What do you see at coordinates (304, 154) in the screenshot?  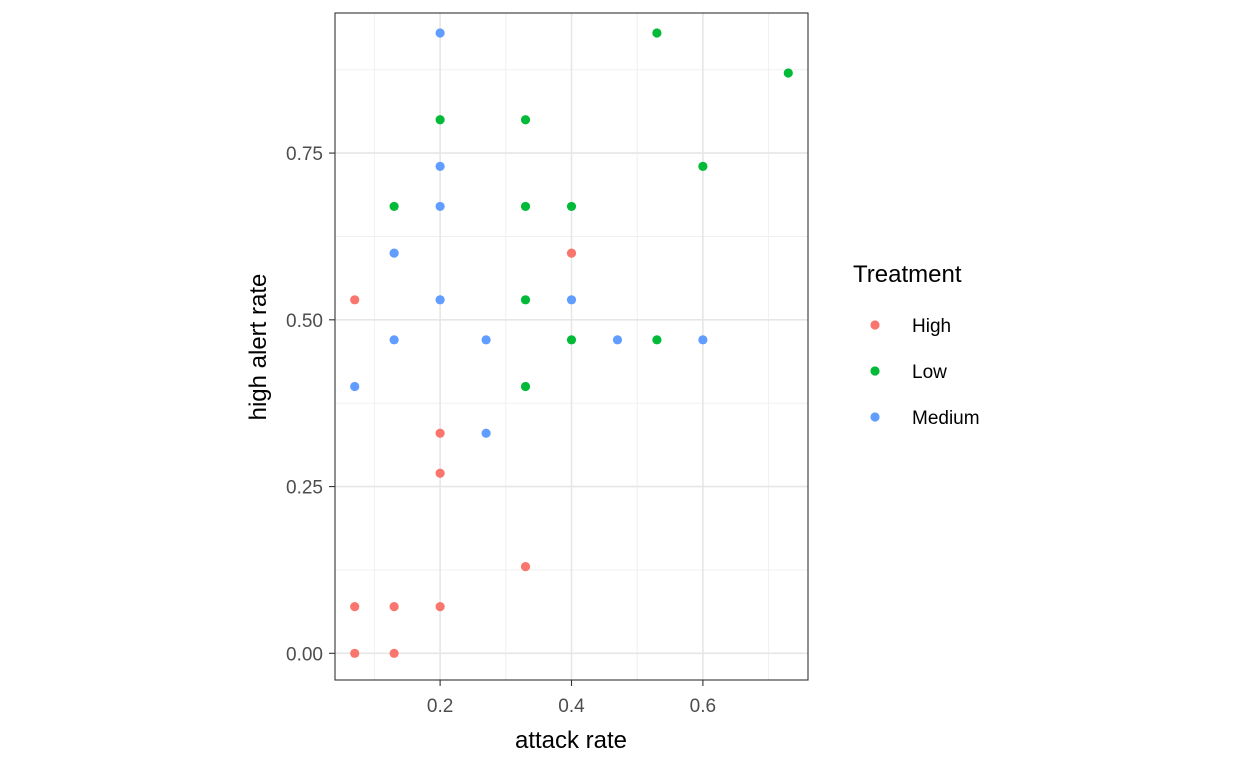 I see `y-tick-label: 0.75` at bounding box center [304, 154].